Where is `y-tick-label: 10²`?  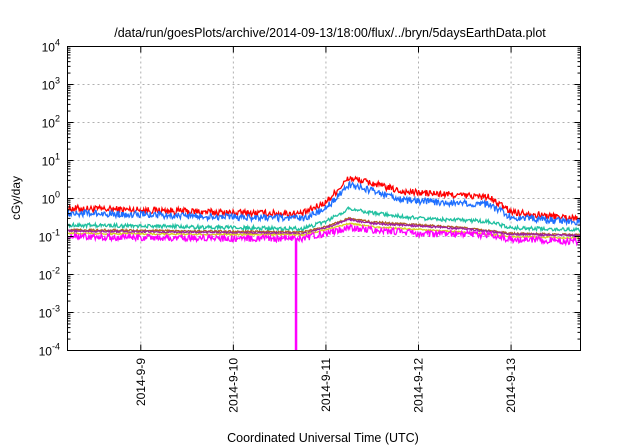
y-tick-label: 10² is located at coordinates (51, 122).